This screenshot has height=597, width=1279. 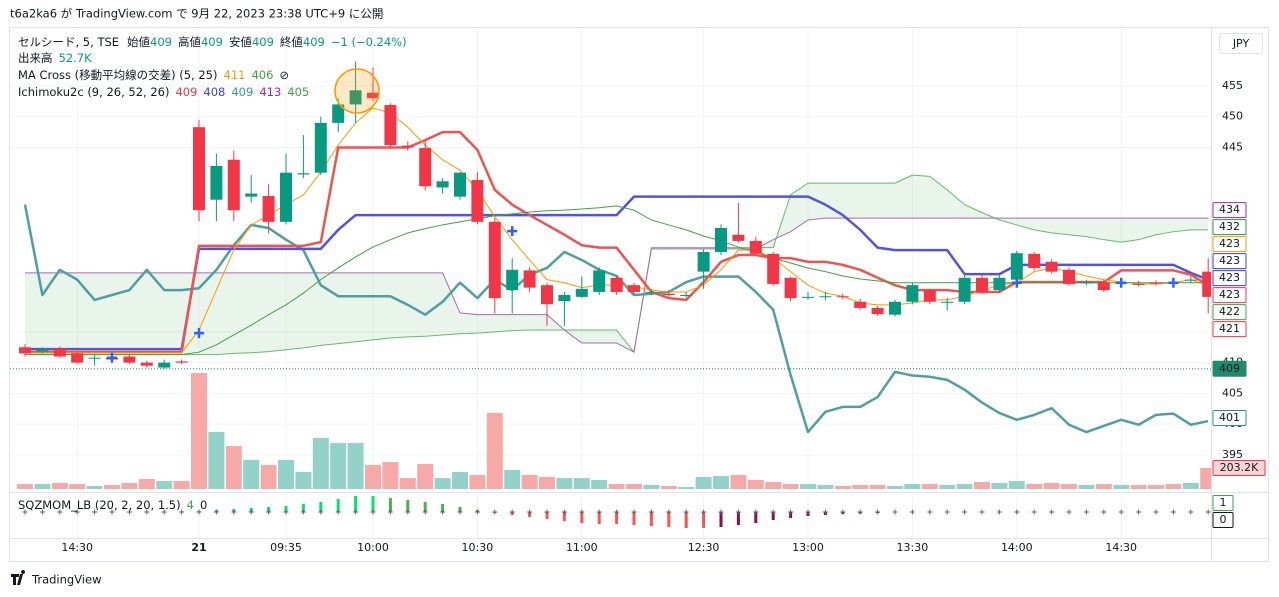 I want to click on scale-label: 422, so click(x=1229, y=311).